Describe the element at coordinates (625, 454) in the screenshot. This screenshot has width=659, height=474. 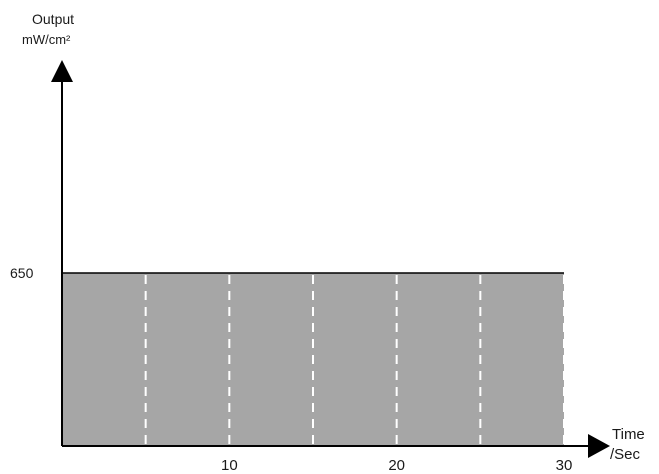
I see `x-axis-label-line2: /Sec` at that location.